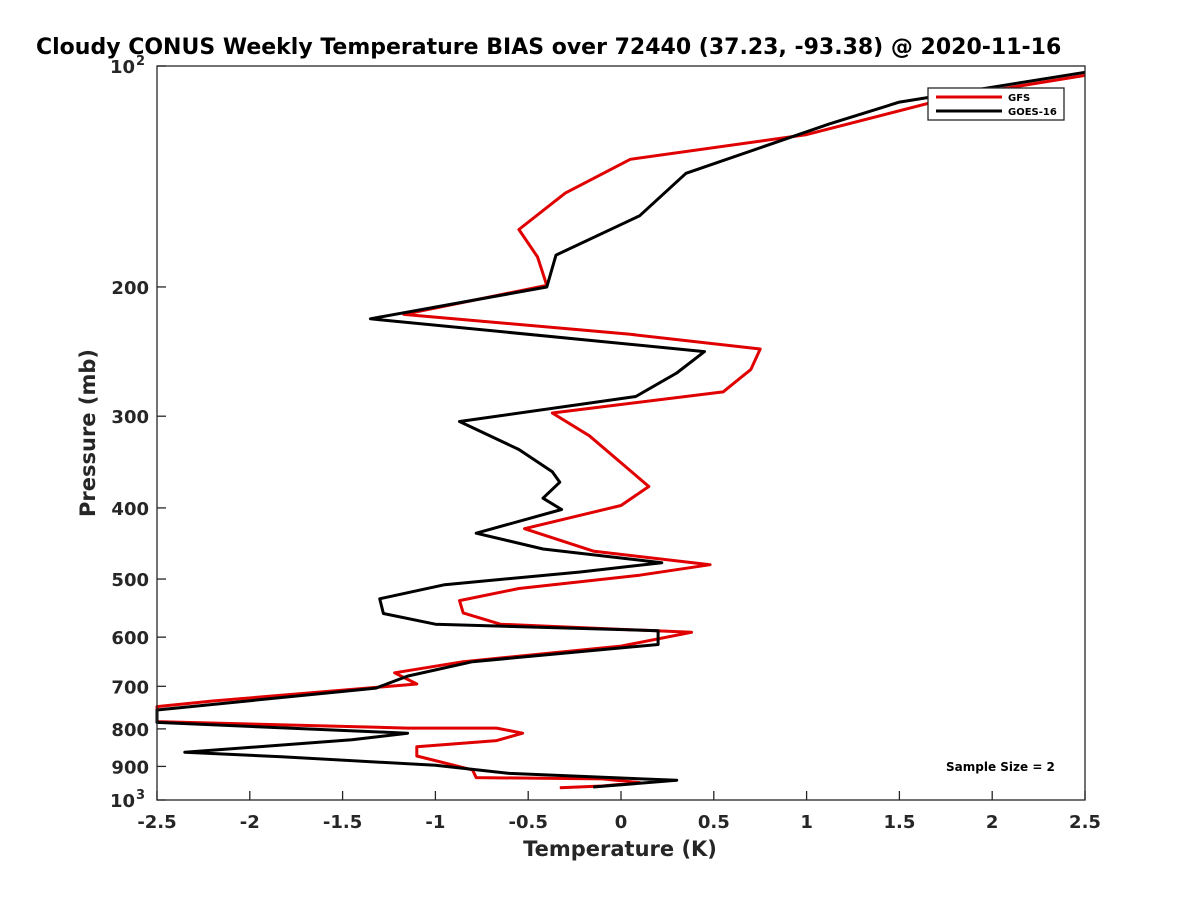 Image resolution: width=1200 pixels, height=900 pixels. What do you see at coordinates (528, 822) in the screenshot?
I see `x-tick-label: -0.5` at bounding box center [528, 822].